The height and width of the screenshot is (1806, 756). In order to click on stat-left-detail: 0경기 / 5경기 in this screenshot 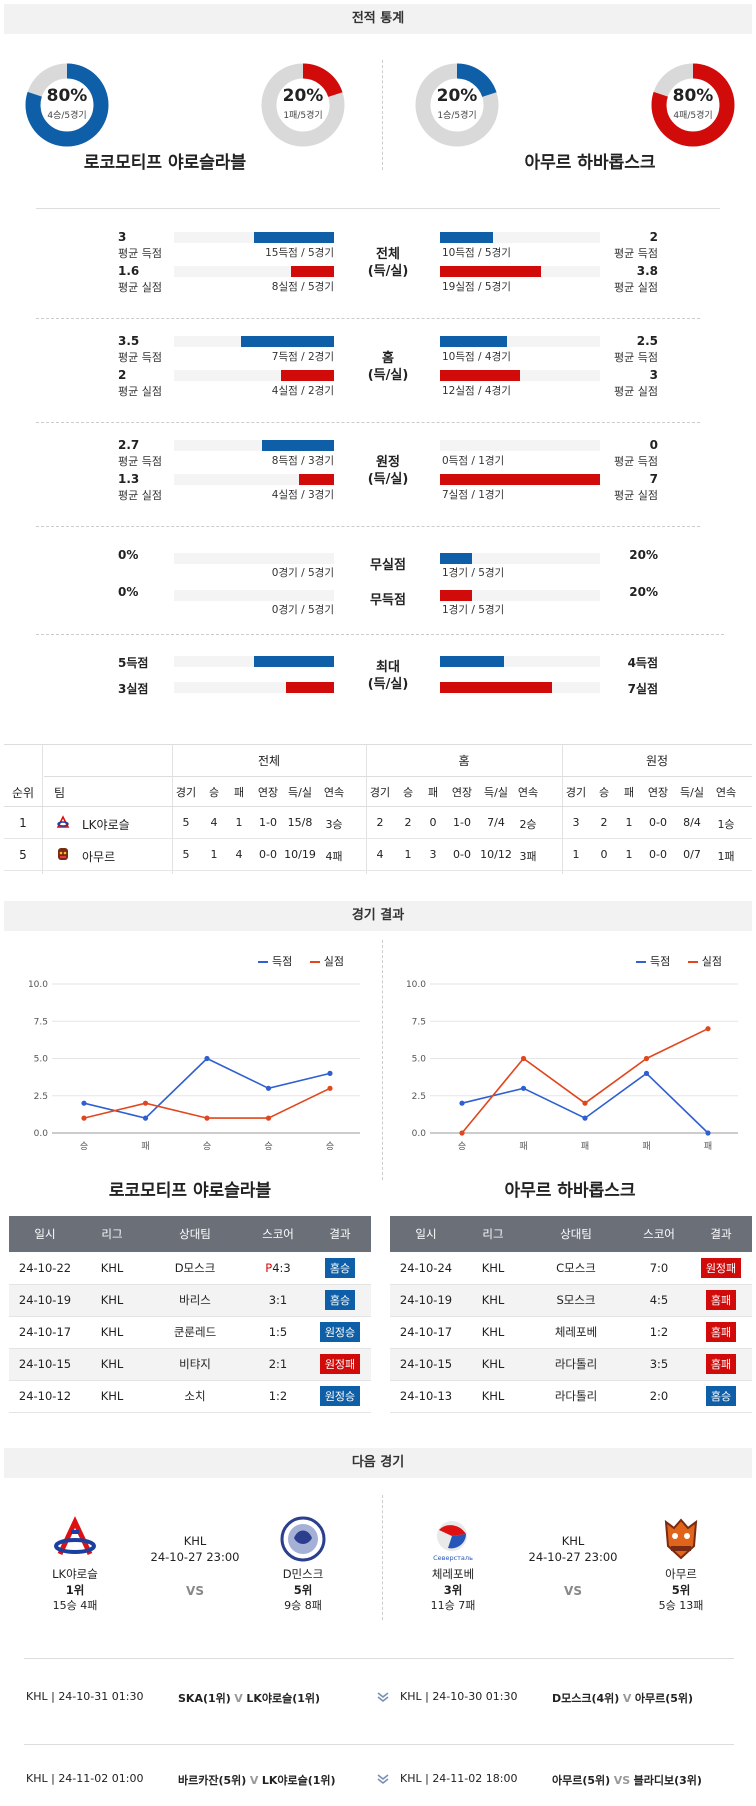, I will do `click(302, 610)`.